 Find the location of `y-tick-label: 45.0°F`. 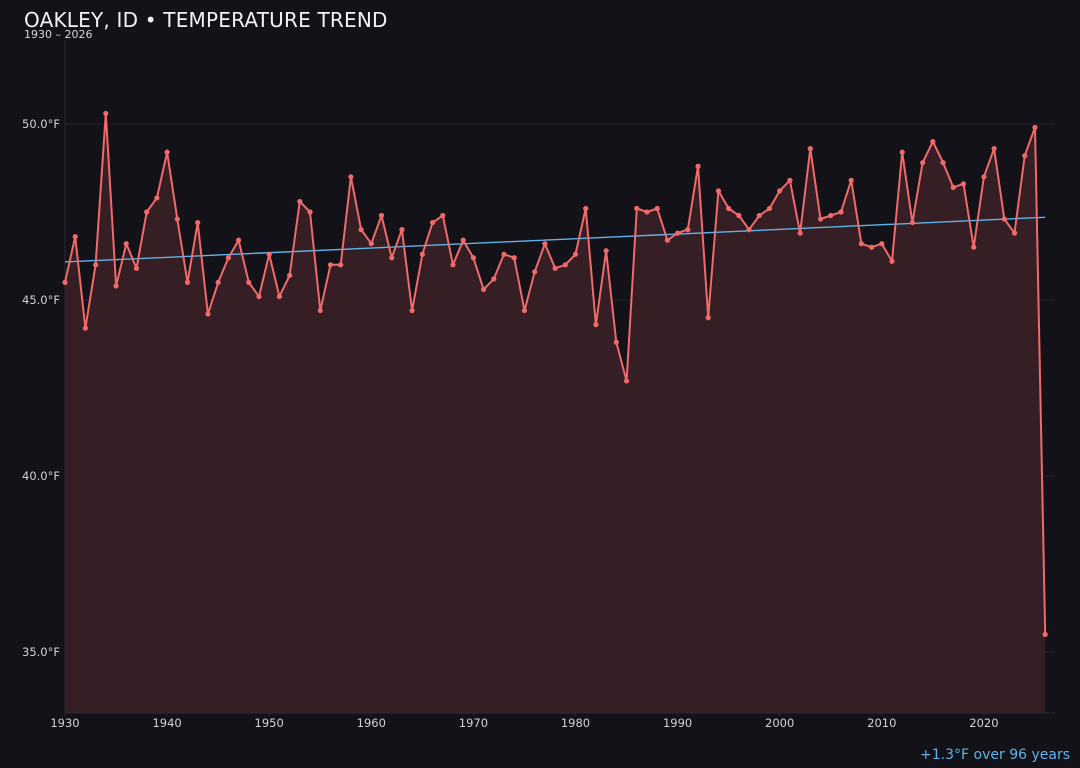

y-tick-label: 45.0°F is located at coordinates (41, 300).